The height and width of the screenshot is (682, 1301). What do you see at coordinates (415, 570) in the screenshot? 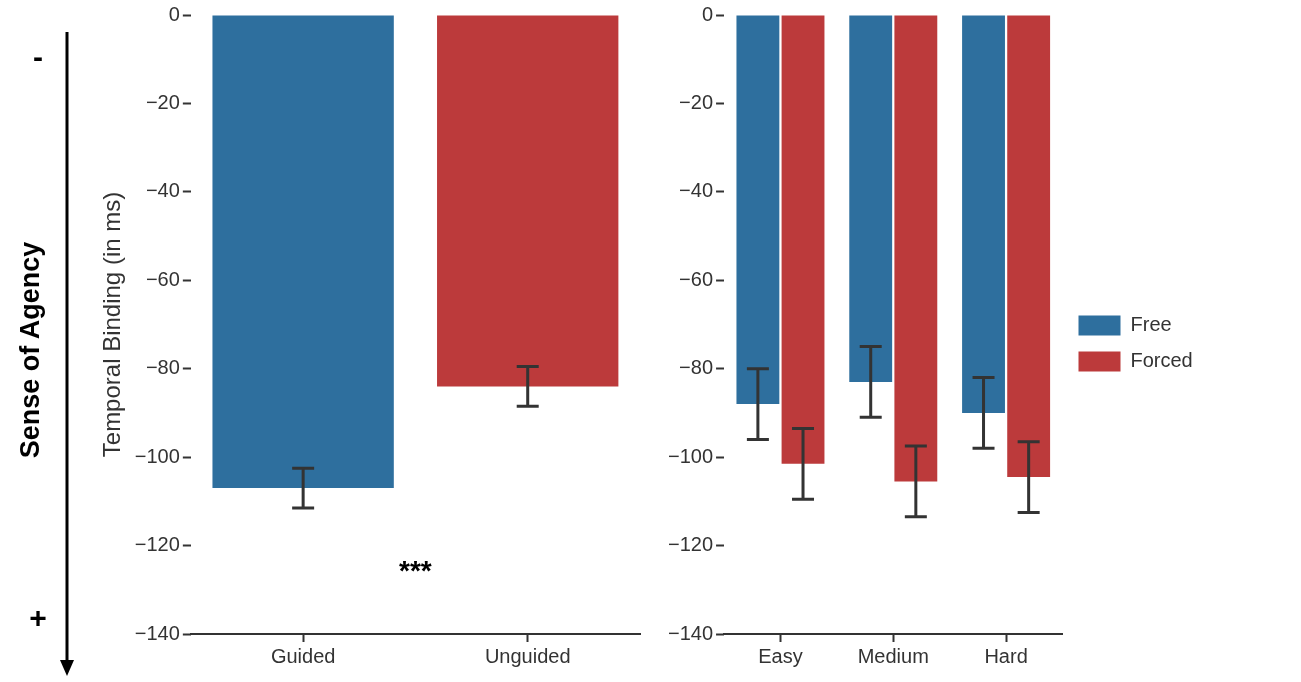
I see `annotation: ***` at bounding box center [415, 570].